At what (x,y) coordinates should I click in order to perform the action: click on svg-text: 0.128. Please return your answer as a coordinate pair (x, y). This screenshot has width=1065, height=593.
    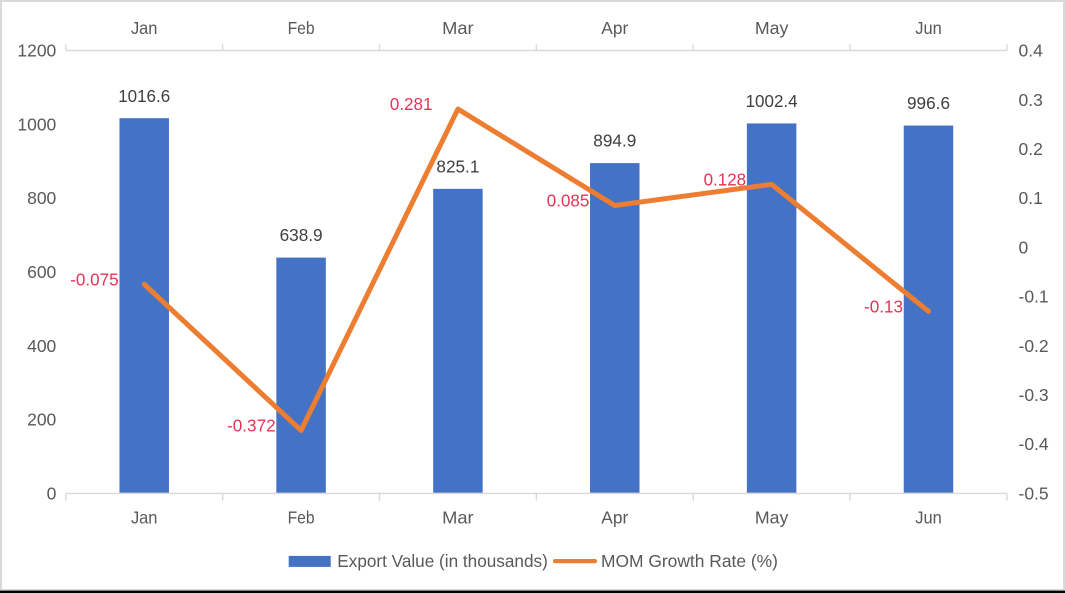
    Looking at the image, I should click on (725, 179).